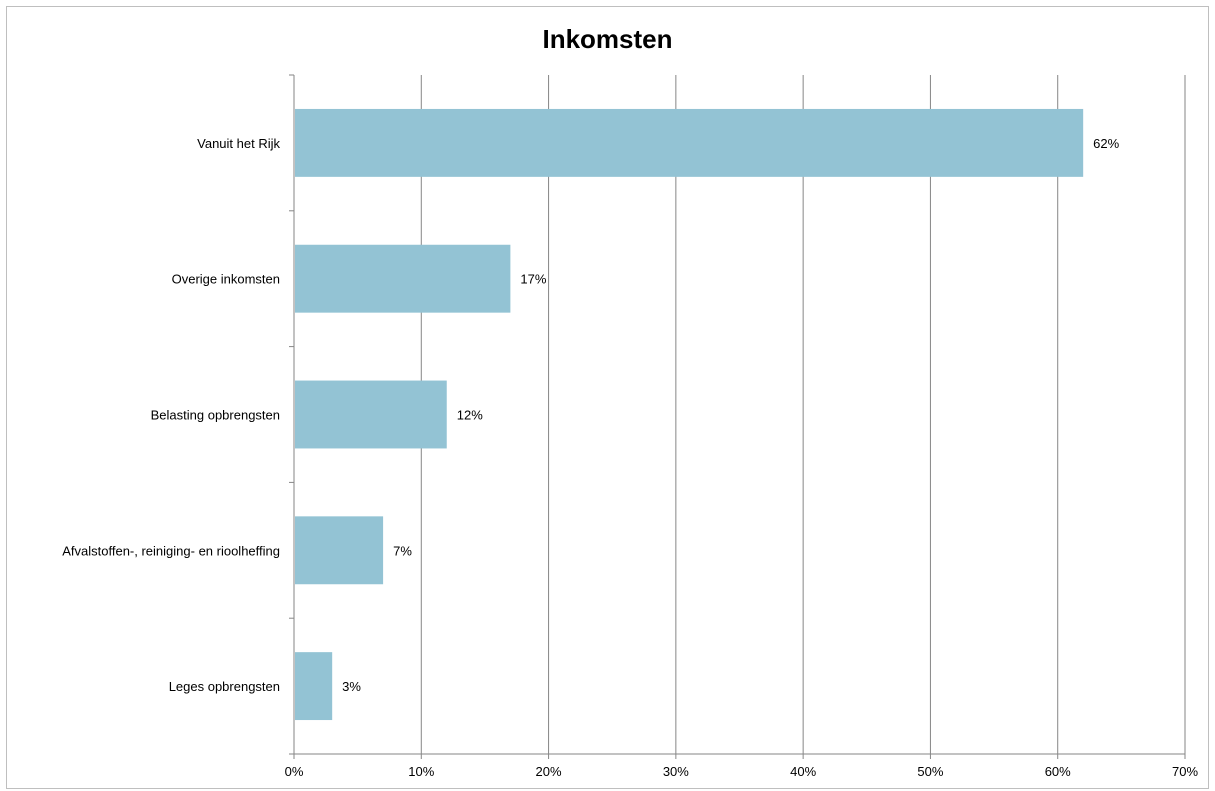  I want to click on category-label: Belasting opbrengsten, so click(215, 415).